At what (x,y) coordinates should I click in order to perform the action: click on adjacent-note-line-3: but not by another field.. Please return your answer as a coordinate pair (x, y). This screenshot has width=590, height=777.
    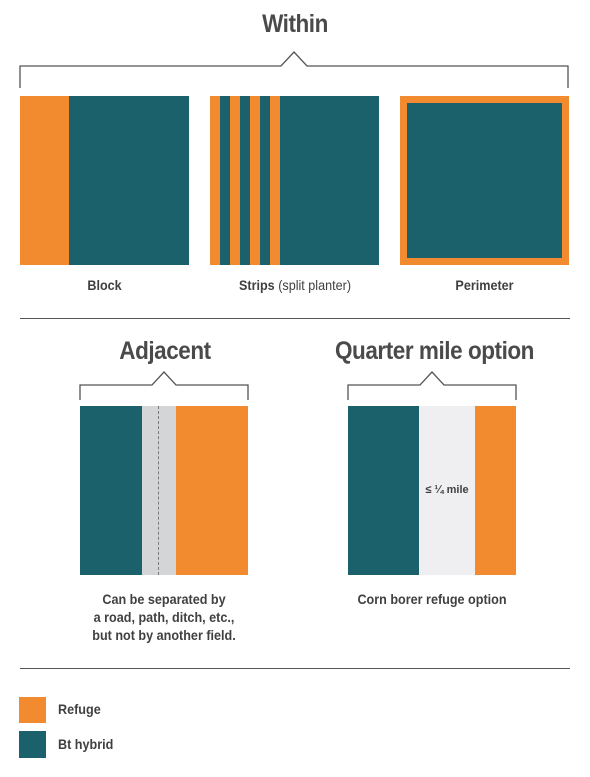
    Looking at the image, I should click on (164, 635).